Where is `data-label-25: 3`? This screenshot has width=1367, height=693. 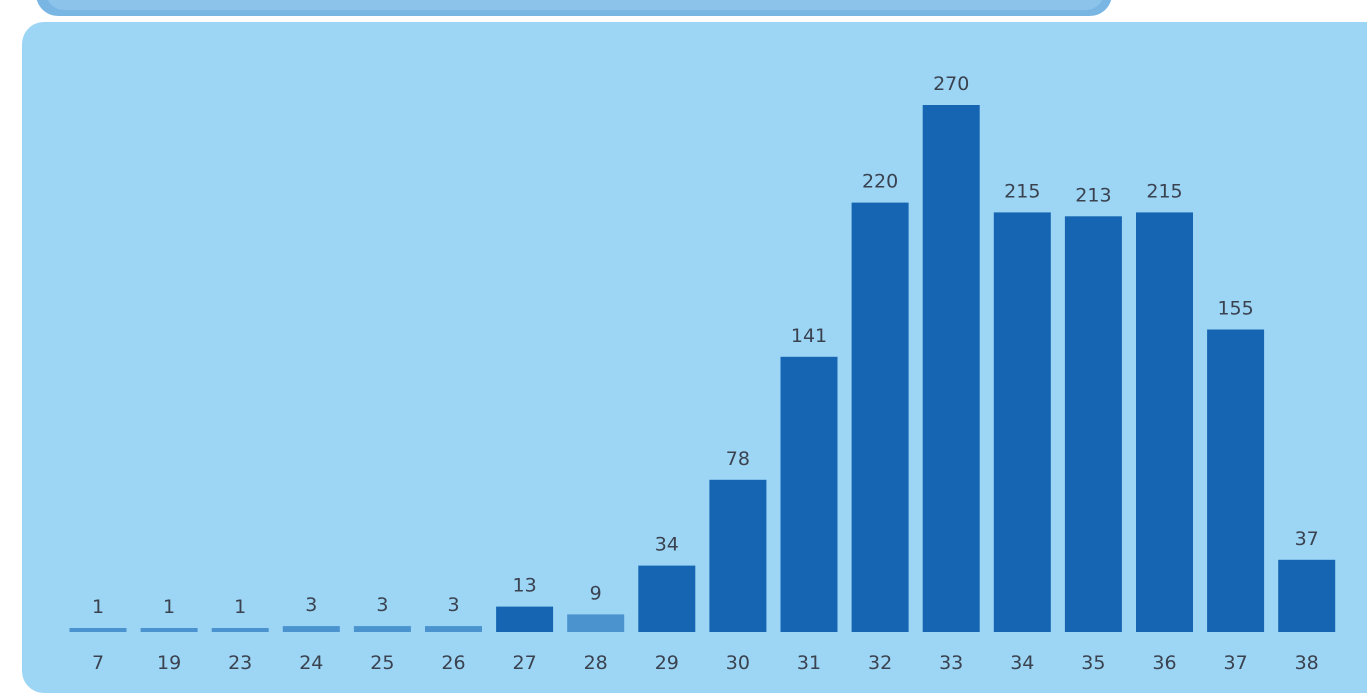
data-label-25: 3 is located at coordinates (382, 605).